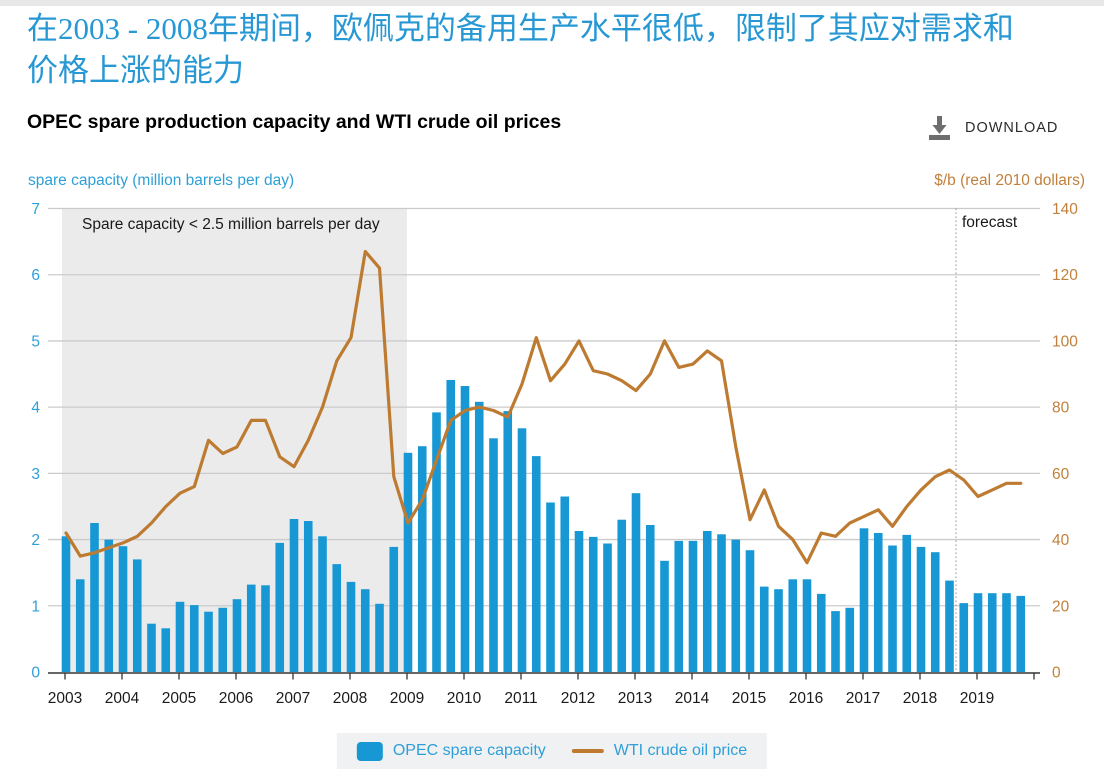 This screenshot has width=1104, height=769. I want to click on left-axis-tick-label: 7, so click(35, 209).